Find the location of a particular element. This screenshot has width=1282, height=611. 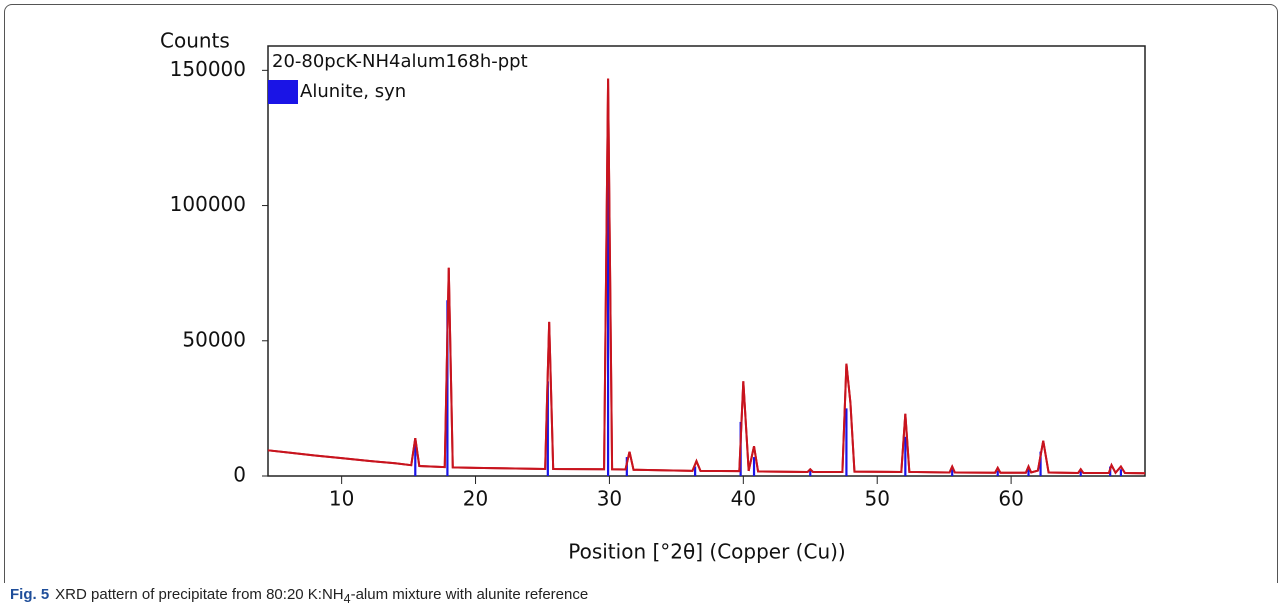

caption-label: Fig. 5 is located at coordinates (30, 594).